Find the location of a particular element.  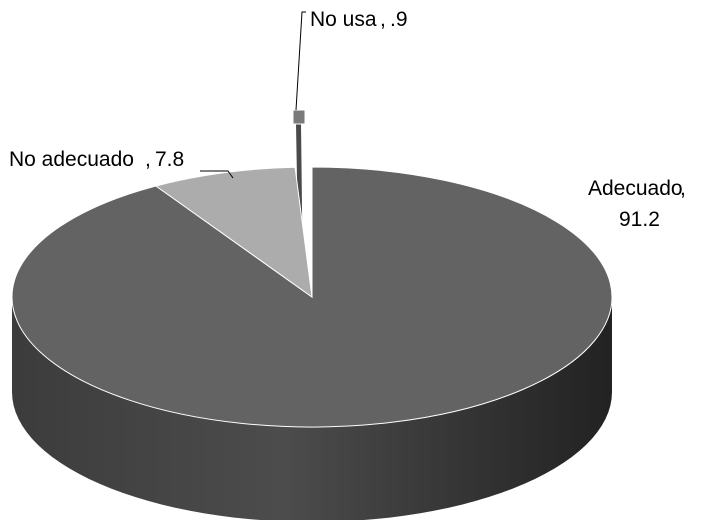

data-label-no-adecuado-value: 7.8 is located at coordinates (169, 159).